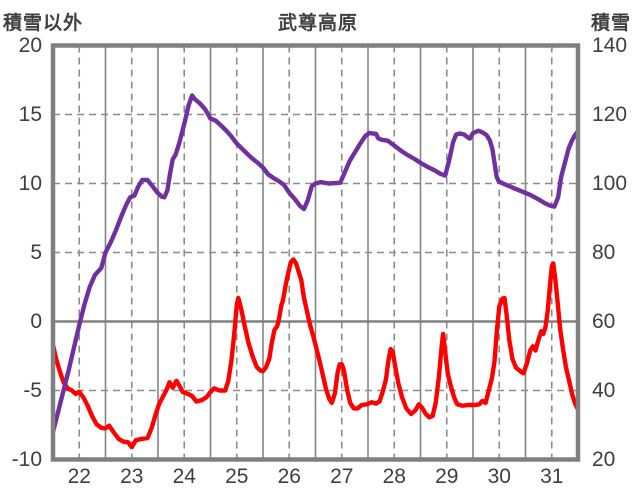  What do you see at coordinates (30, 183) in the screenshot?
I see `y-axis-left-tick-label: 10` at bounding box center [30, 183].